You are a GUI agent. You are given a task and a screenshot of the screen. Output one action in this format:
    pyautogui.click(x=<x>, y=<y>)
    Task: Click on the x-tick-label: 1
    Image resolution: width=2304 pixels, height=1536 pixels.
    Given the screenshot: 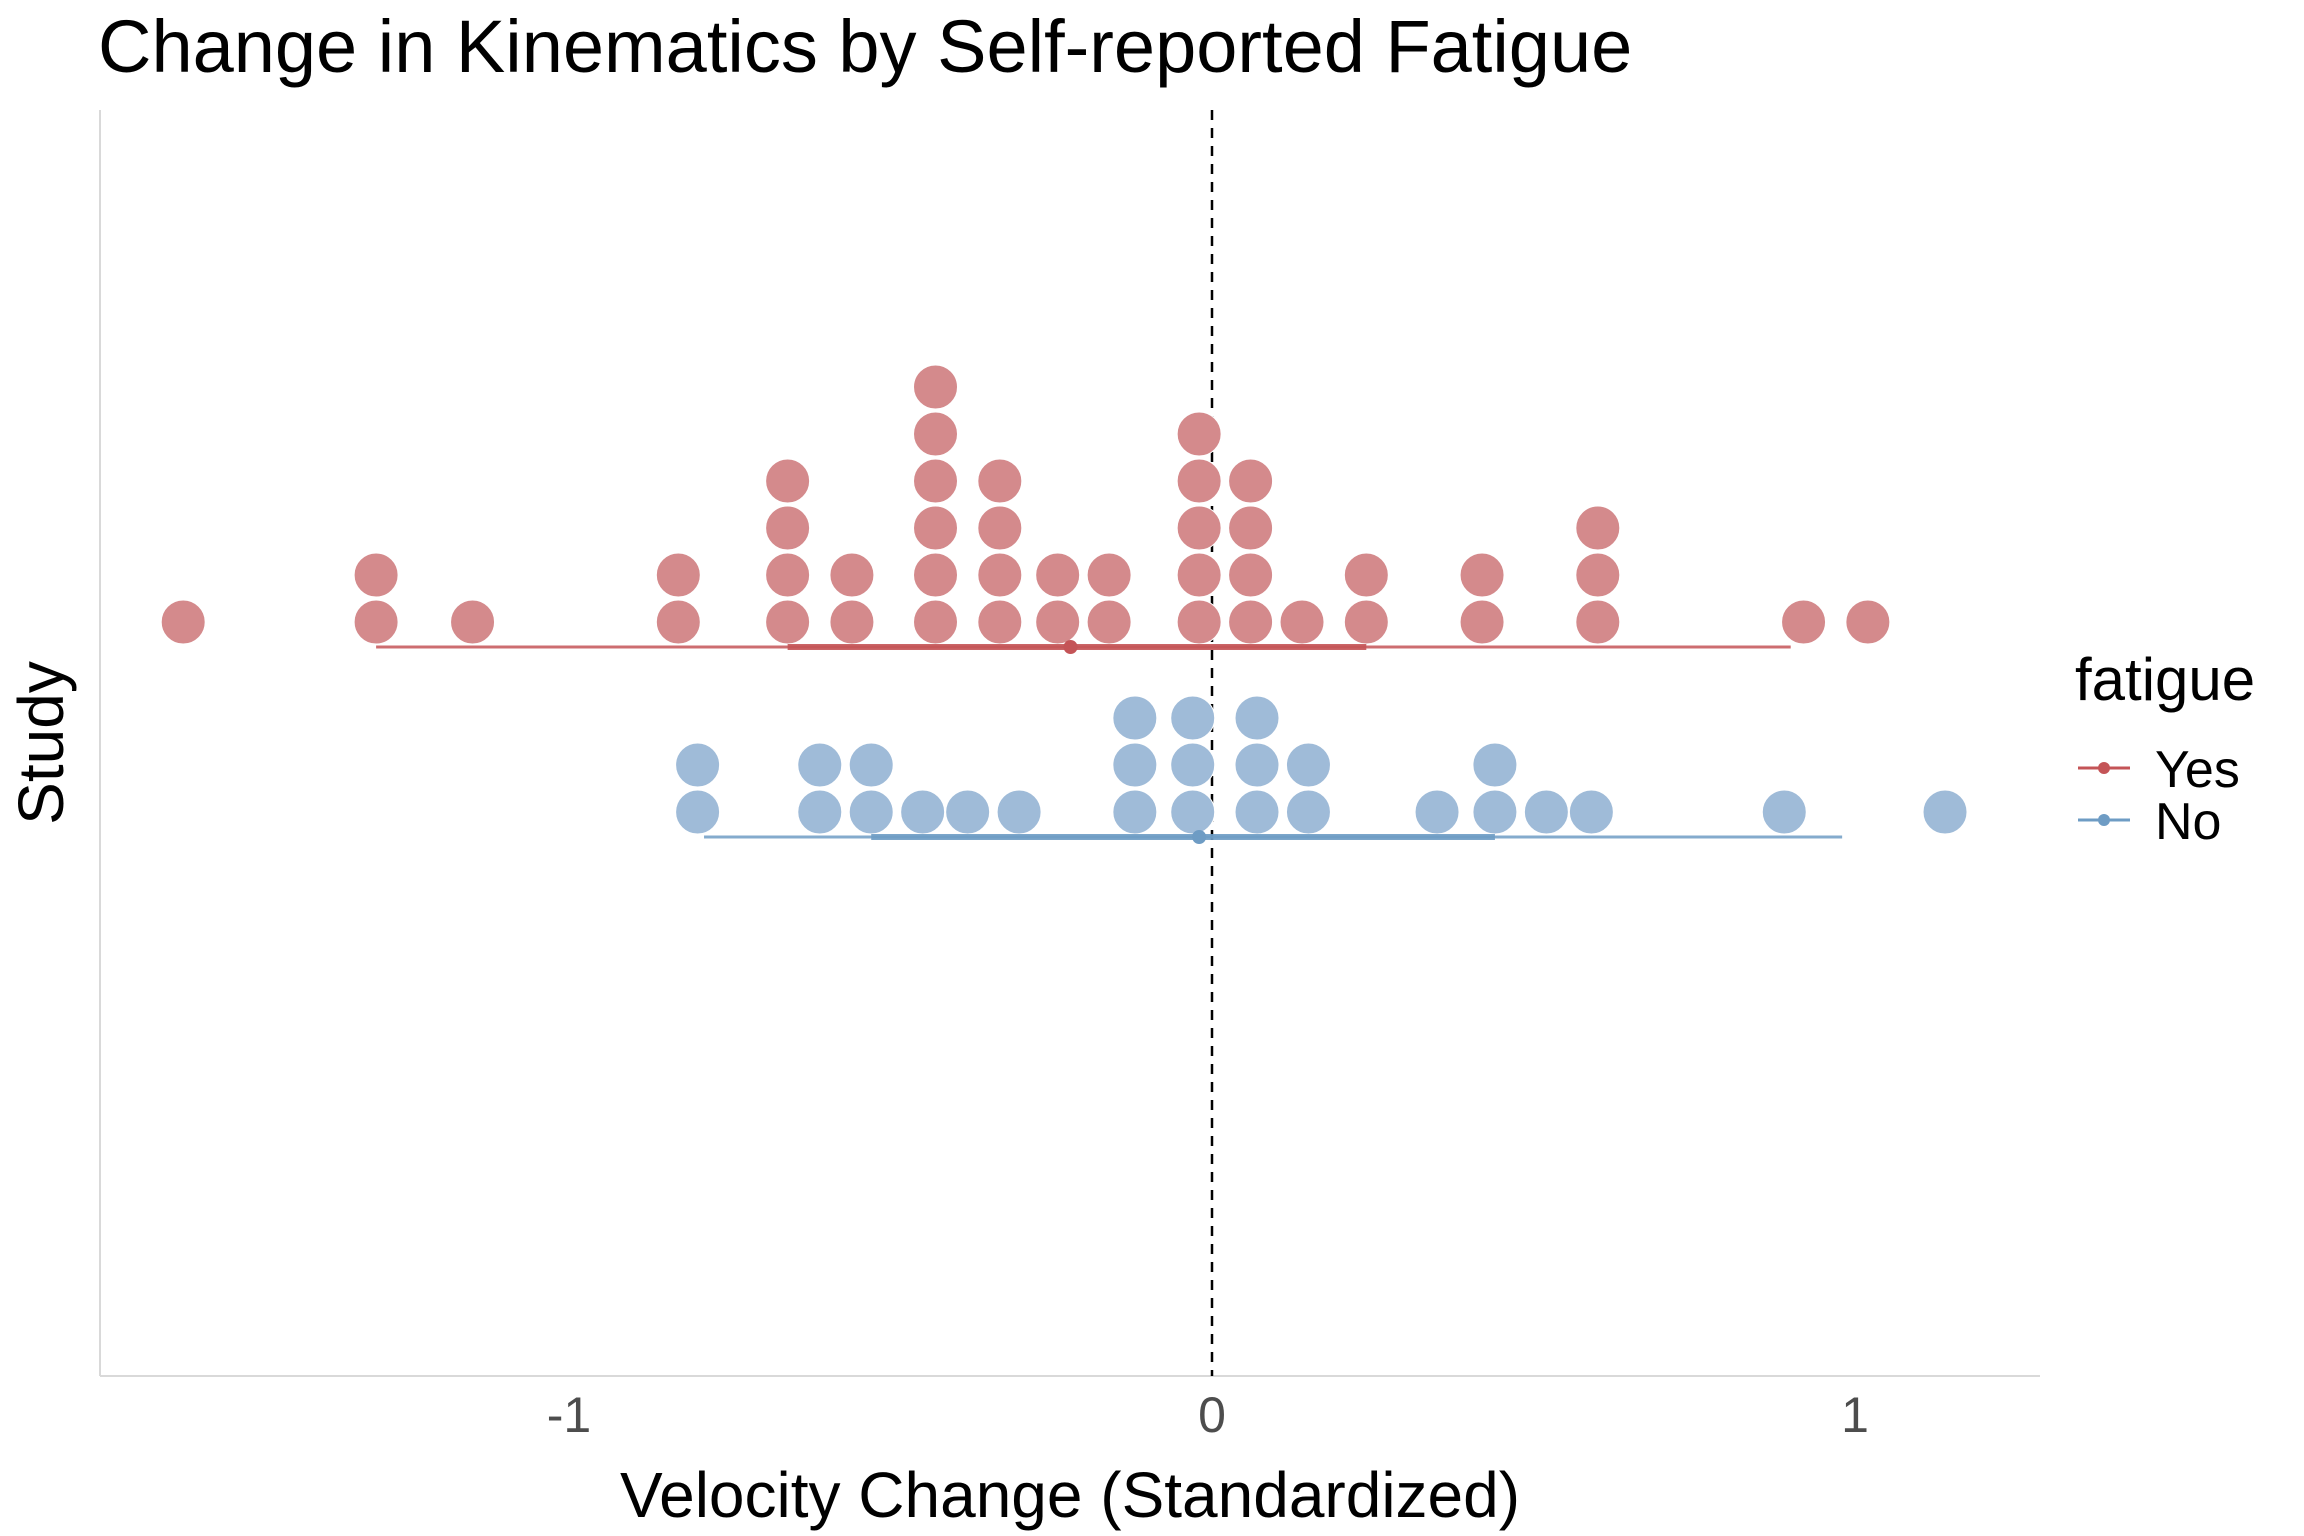 What is the action you would take?
    pyautogui.click(x=1855, y=1415)
    